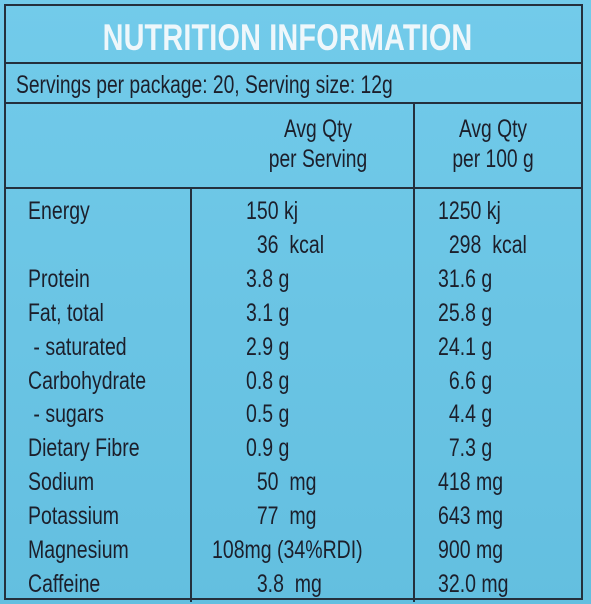 The height and width of the screenshot is (604, 591). Describe the element at coordinates (268, 448) in the screenshot. I see `nutrient-per-serving: 0.9 g` at that location.